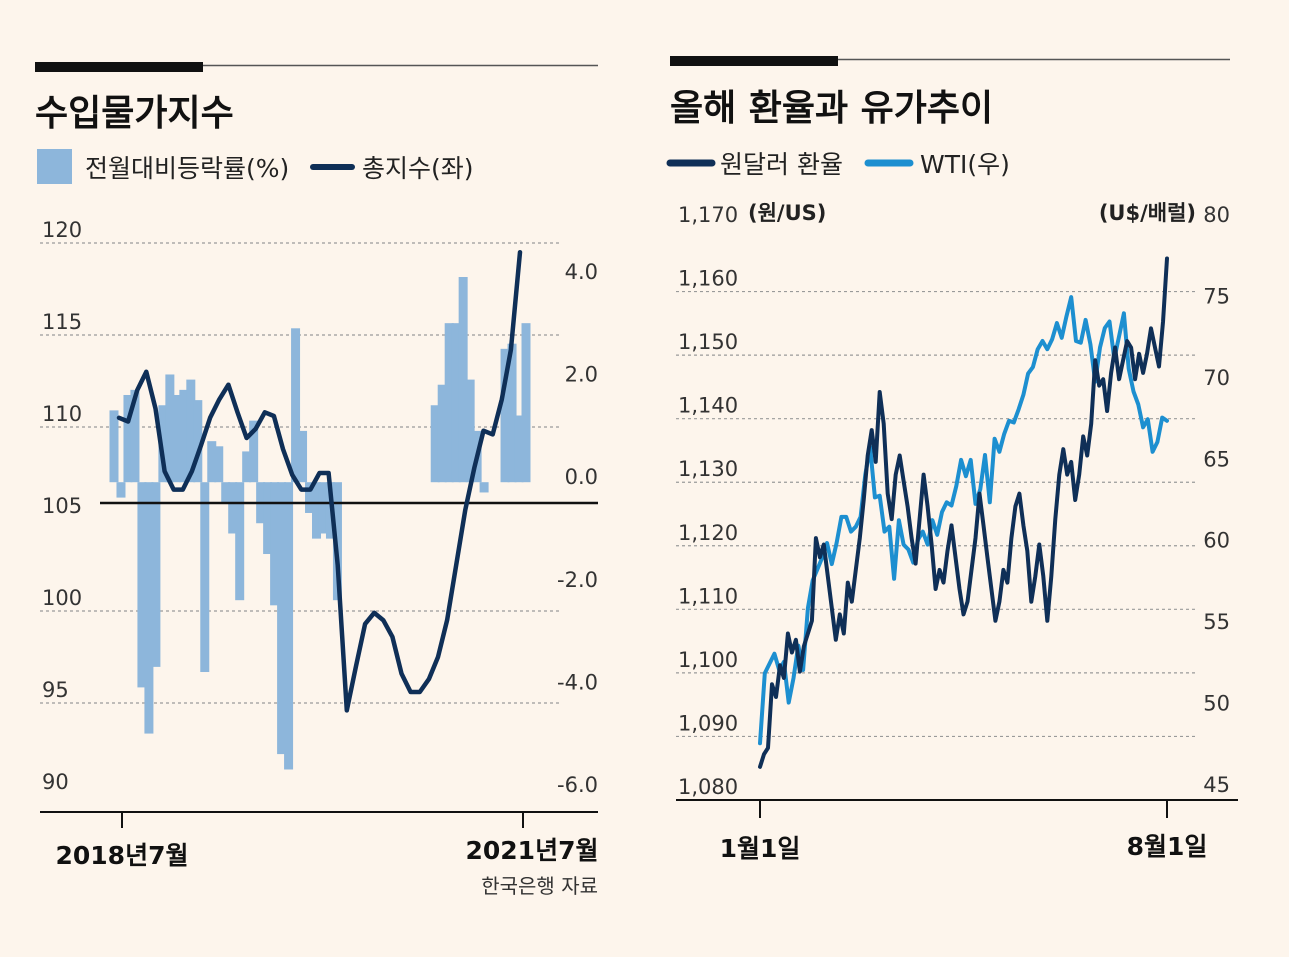 The image size is (1289, 957). What do you see at coordinates (1216, 459) in the screenshot?
I see `right-tick-label: 65` at bounding box center [1216, 459].